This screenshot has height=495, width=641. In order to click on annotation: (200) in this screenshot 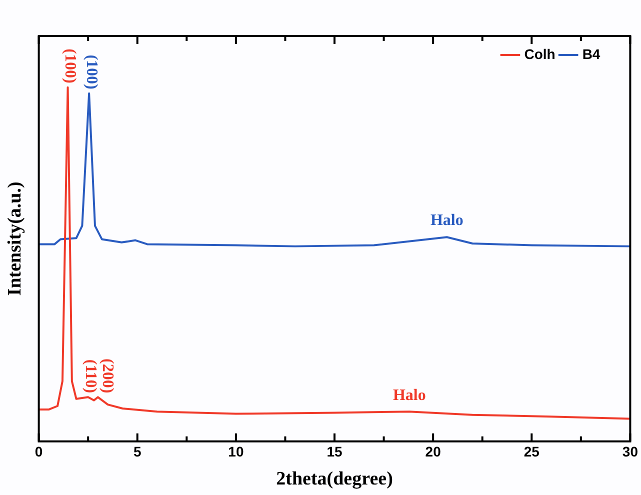, I will do `click(107, 376)`.